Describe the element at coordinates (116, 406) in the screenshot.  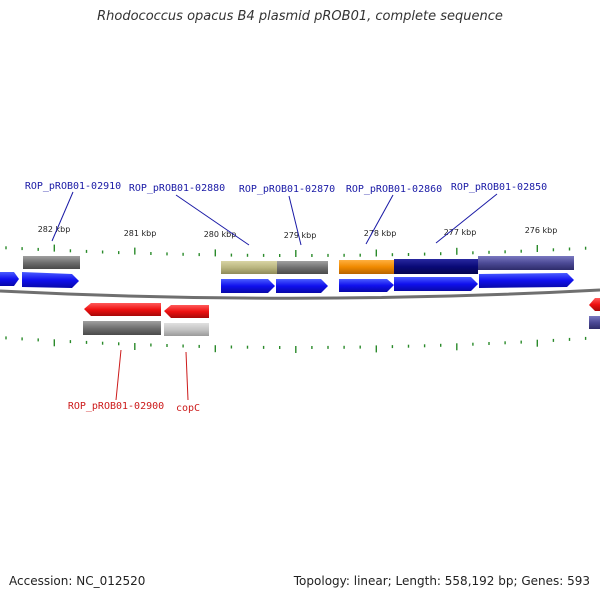
I see `gene-label-02900: ROP_pROB01-02900` at that location.